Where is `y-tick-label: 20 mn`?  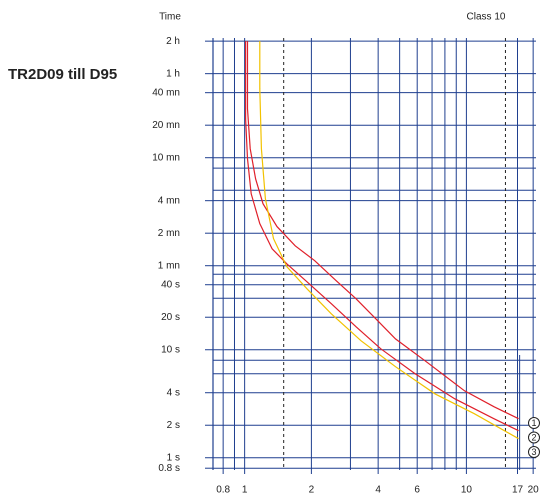
y-tick-label: 20 mn is located at coordinates (166, 125).